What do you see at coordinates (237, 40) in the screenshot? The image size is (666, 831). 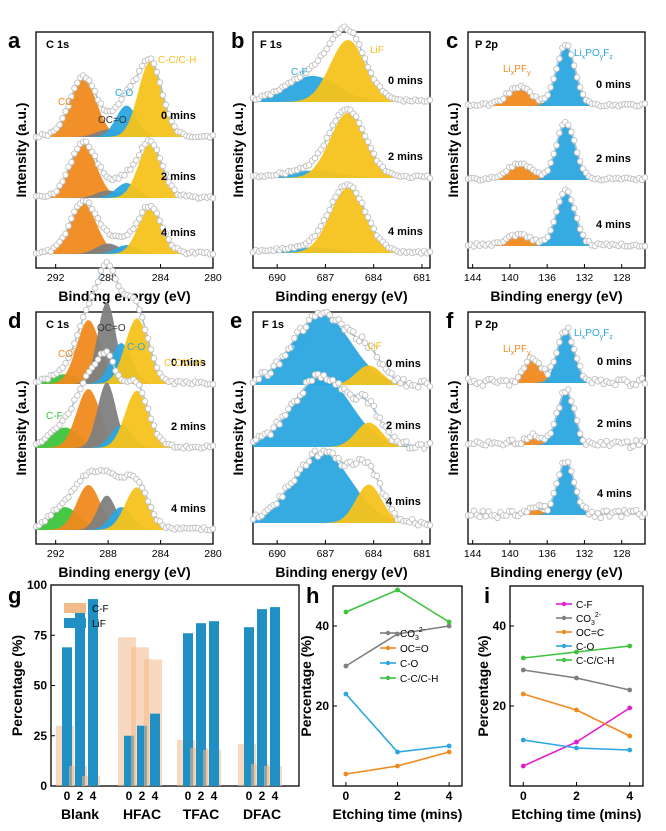 I see `panel-letter: b` at bounding box center [237, 40].